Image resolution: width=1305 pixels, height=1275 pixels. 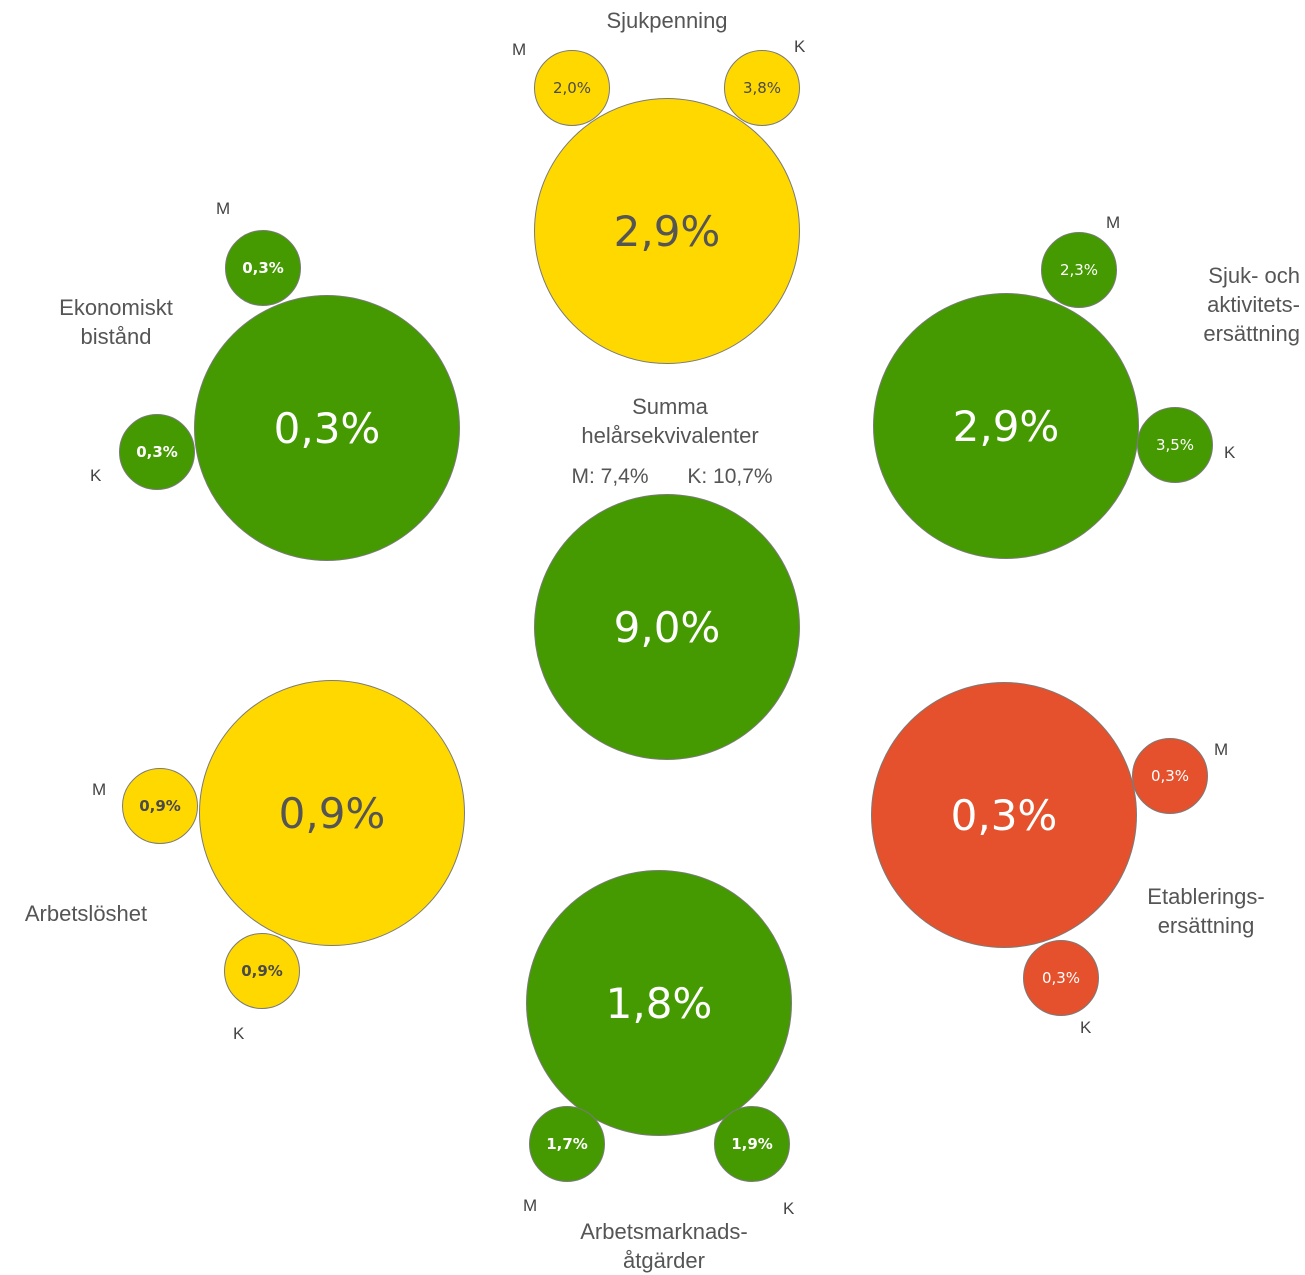 What do you see at coordinates (116, 307) in the screenshot?
I see `ekonomiskt-bistand-label-line1: Ekonomiskt` at bounding box center [116, 307].